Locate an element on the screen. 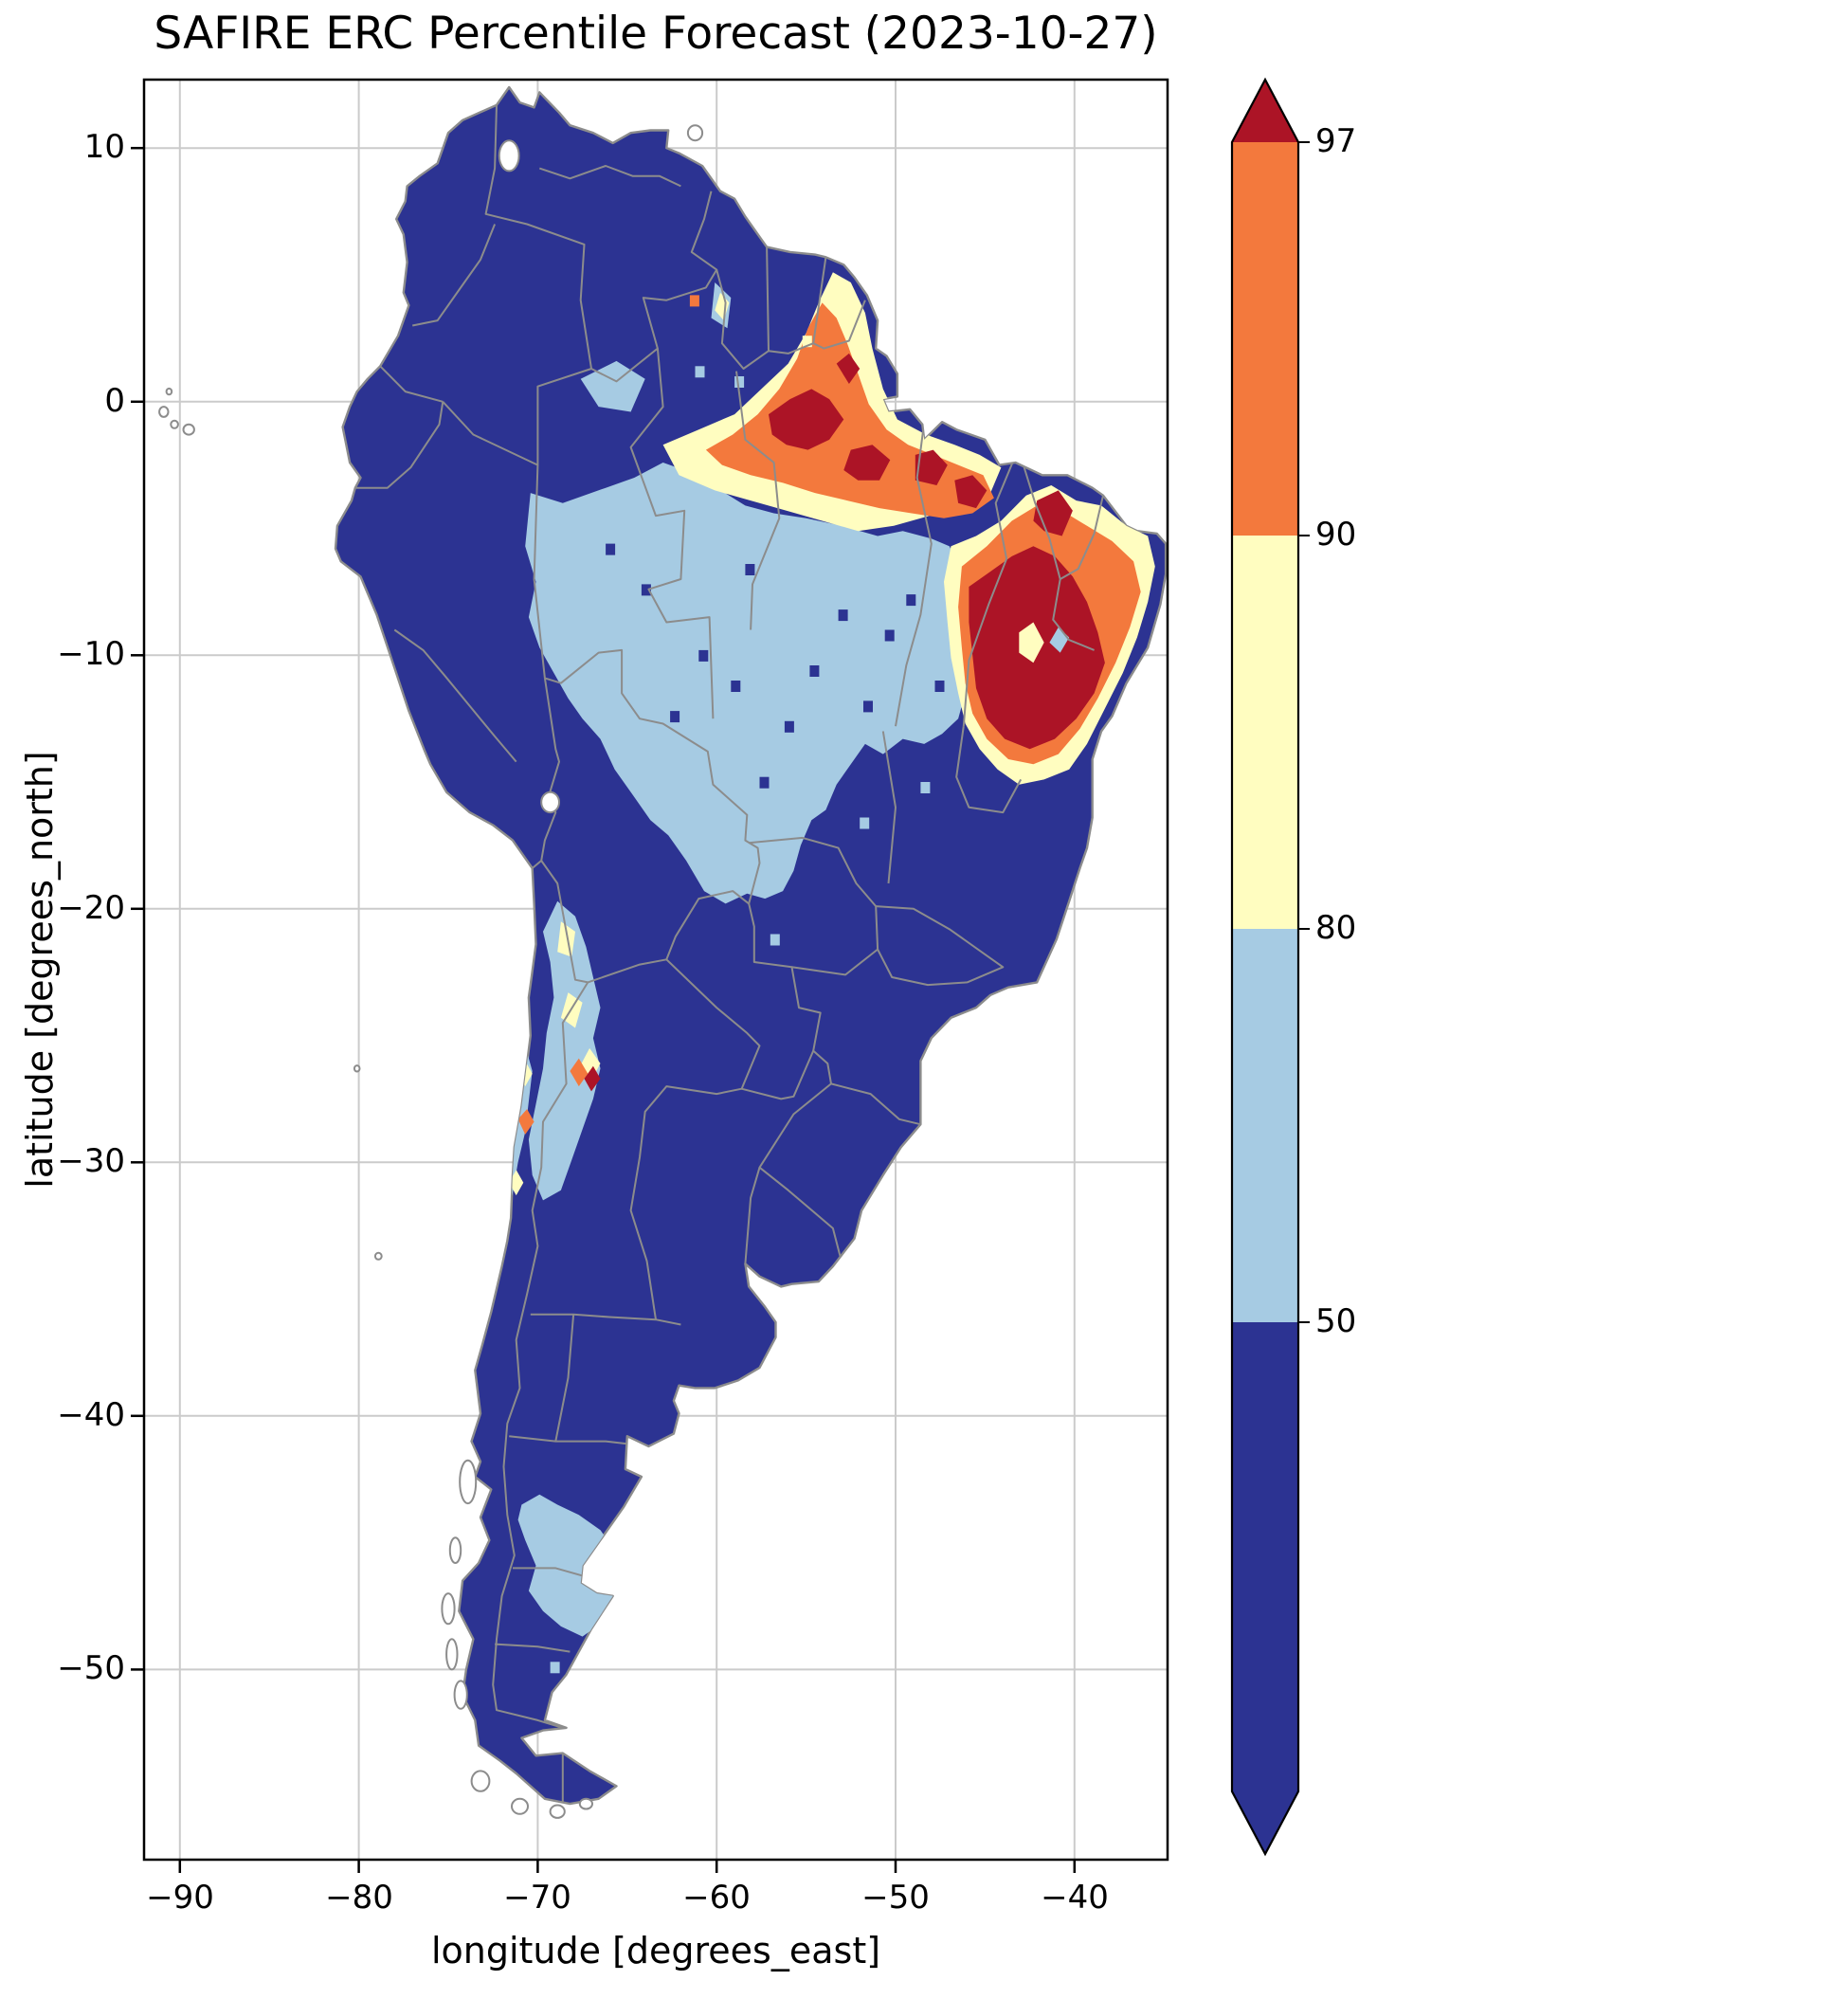 Image resolution: width=1848 pixels, height=1999 pixels. x-tick-label: −90 is located at coordinates (180, 1898).